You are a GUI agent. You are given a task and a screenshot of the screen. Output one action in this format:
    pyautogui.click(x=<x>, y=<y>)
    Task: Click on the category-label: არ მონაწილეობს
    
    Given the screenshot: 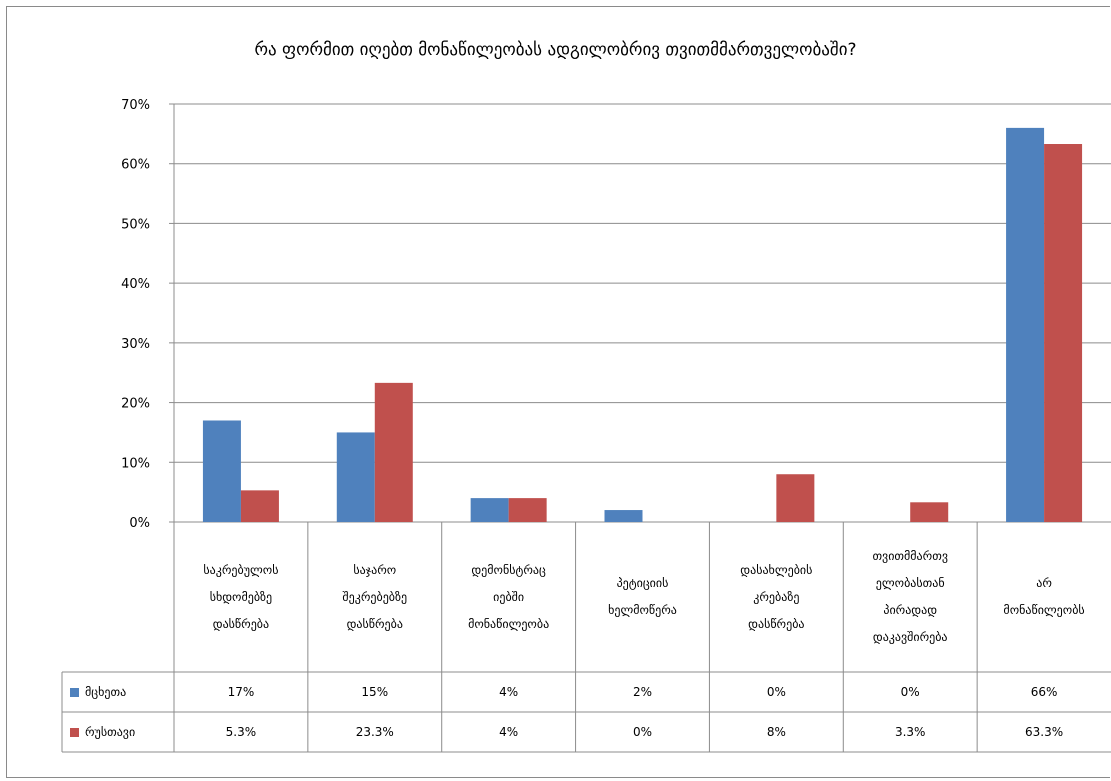 What is the action you would take?
    pyautogui.click(x=1044, y=597)
    